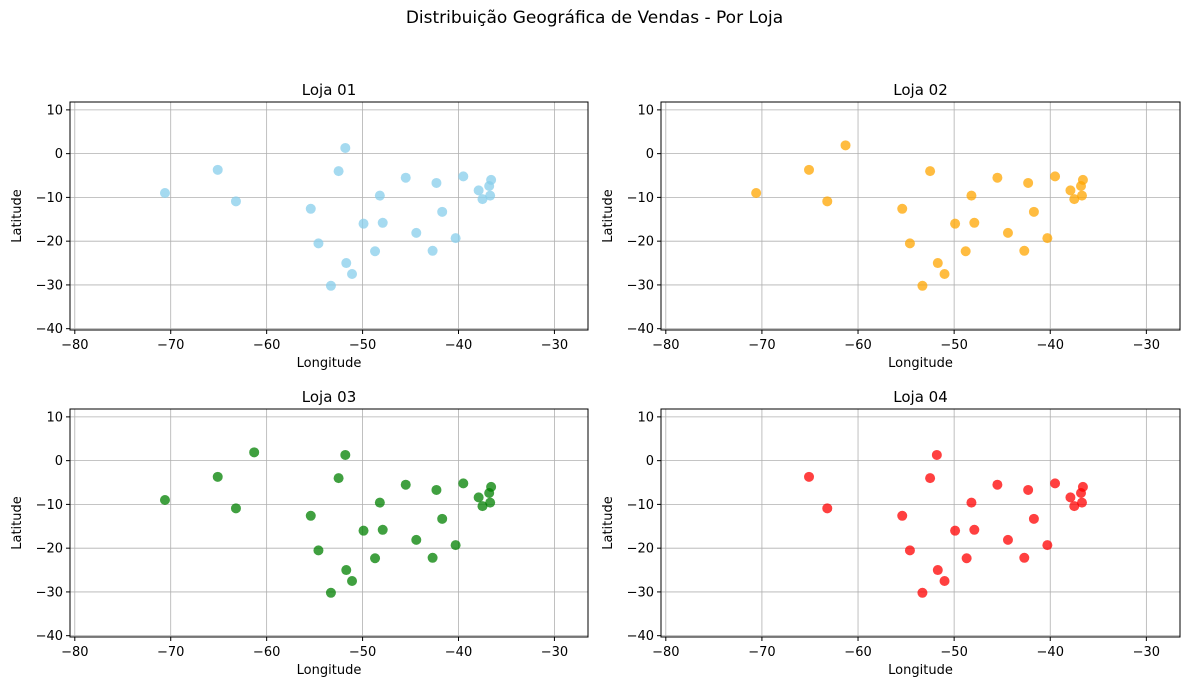 The height and width of the screenshot is (691, 1189). Describe the element at coordinates (49, 242) in the screenshot. I see `y-tick-label: −20` at that location.